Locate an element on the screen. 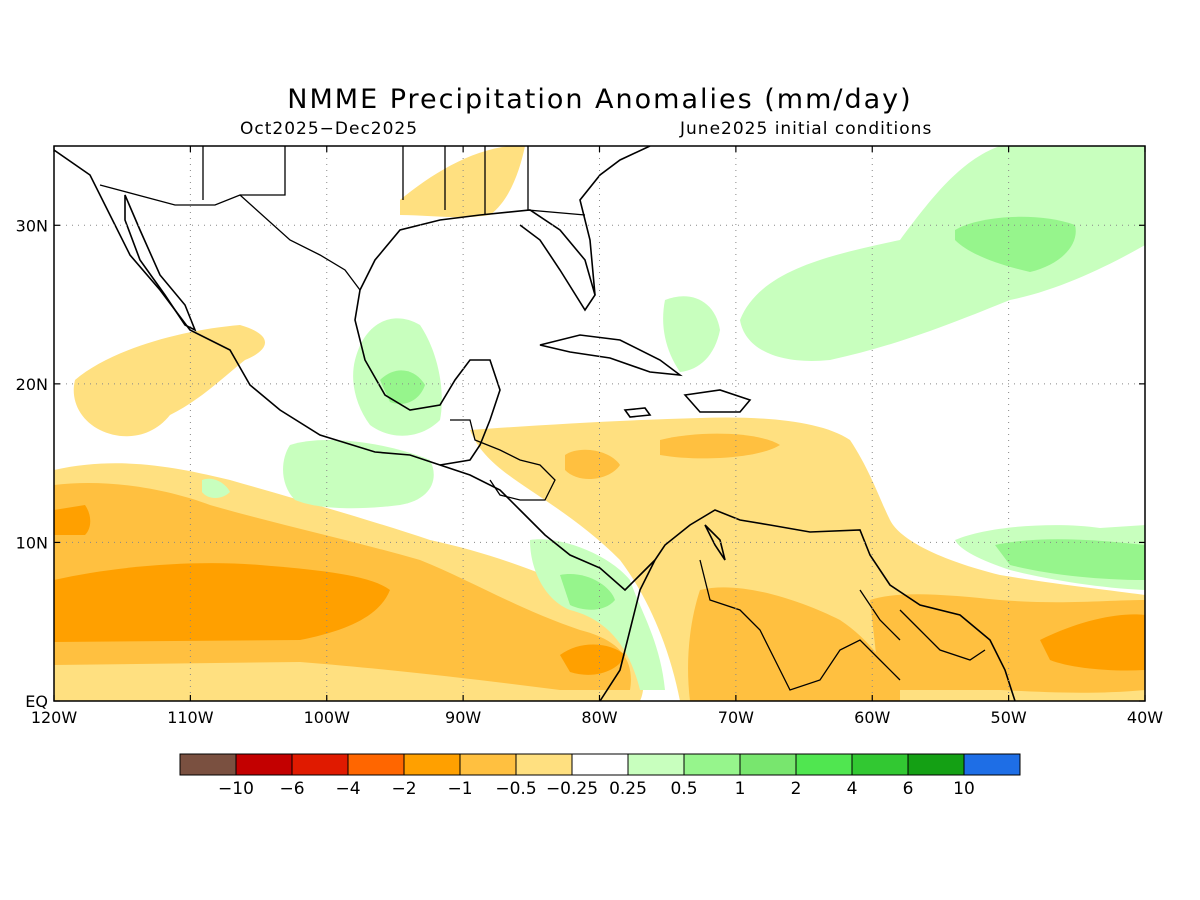 This screenshot has width=1200, height=900. caribbean-dry-mid-east is located at coordinates (720, 446).